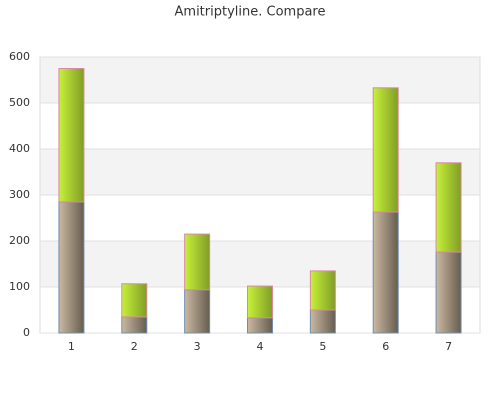  I want to click on x-tick-label: 6, so click(385, 346).